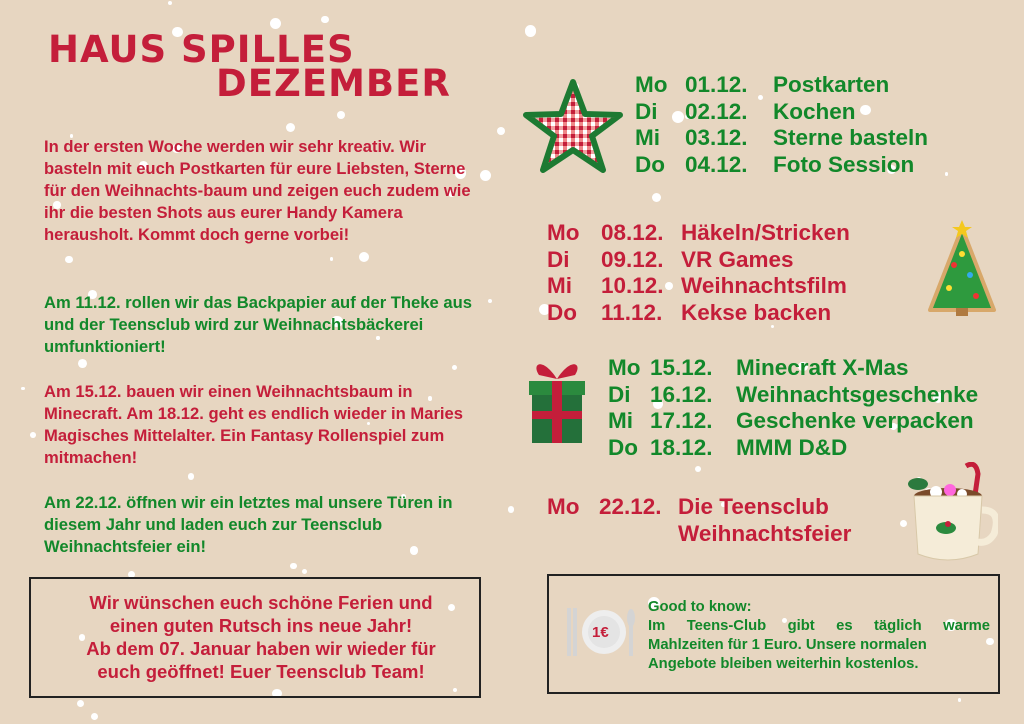  What do you see at coordinates (793, 394) in the screenshot?
I see `schedule-row: Di 16.12. Weihnachtsgeschenke` at bounding box center [793, 394].